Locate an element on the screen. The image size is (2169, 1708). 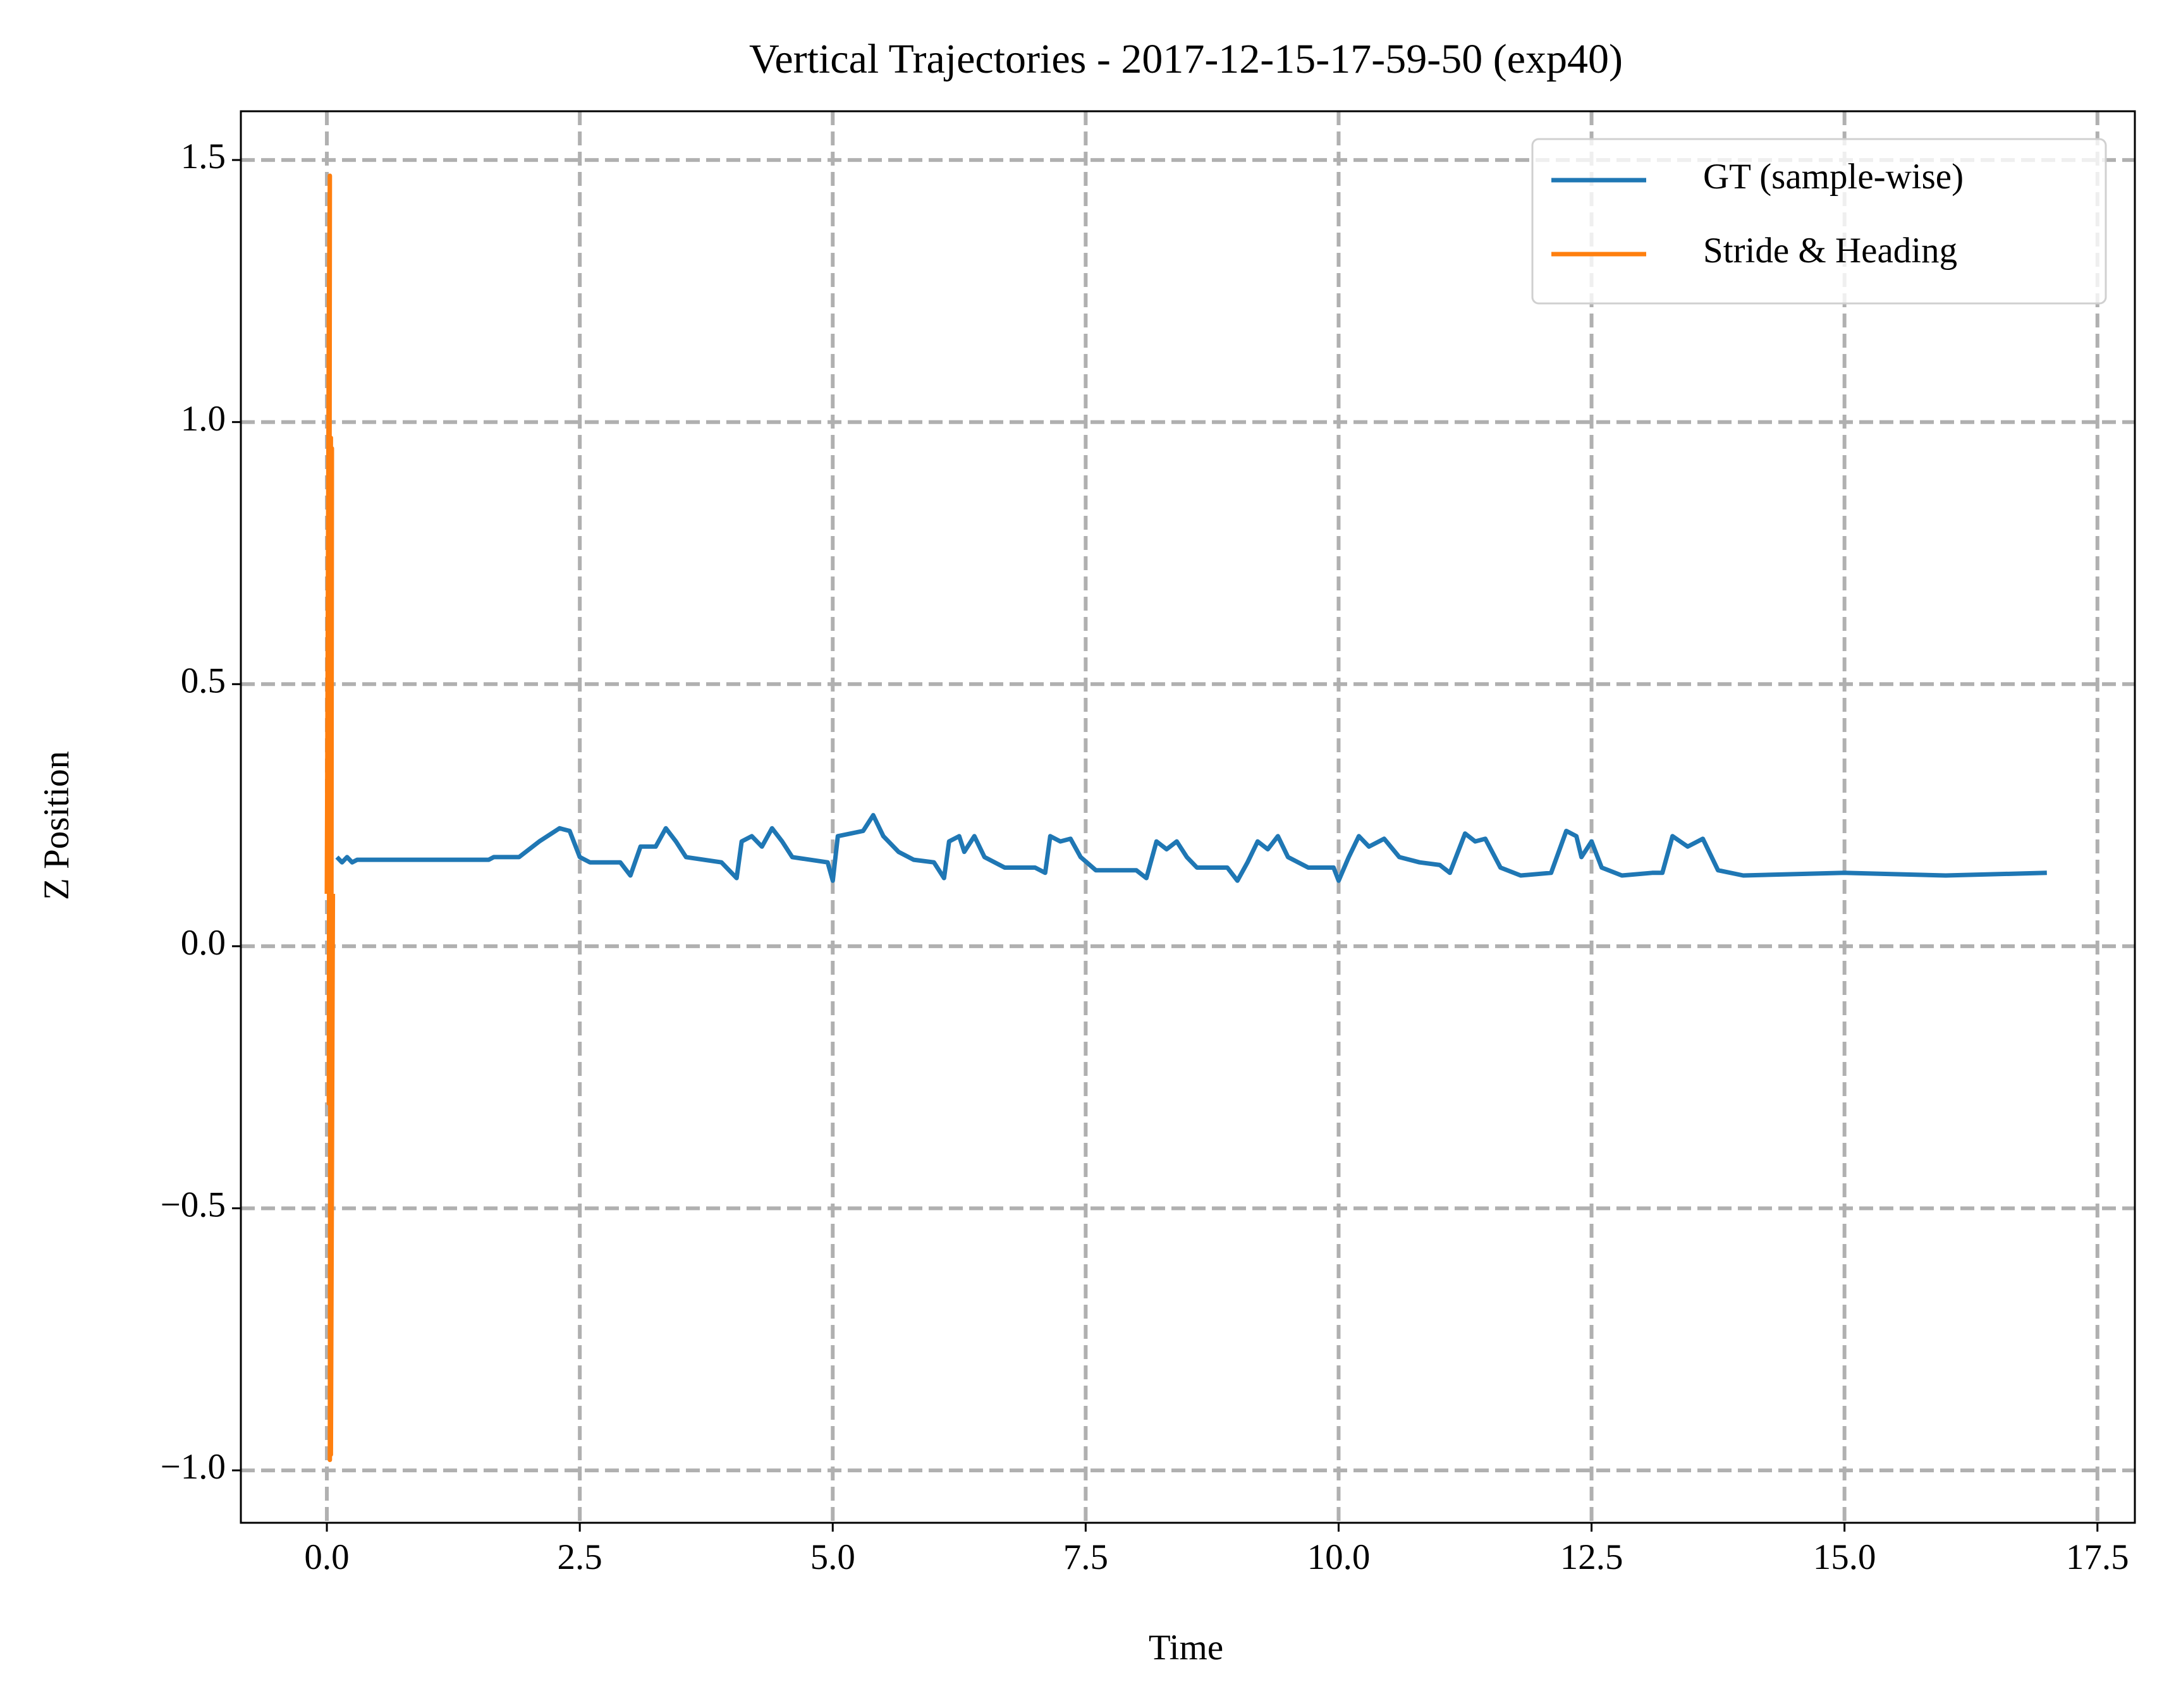
legend-box is located at coordinates (1819, 222).